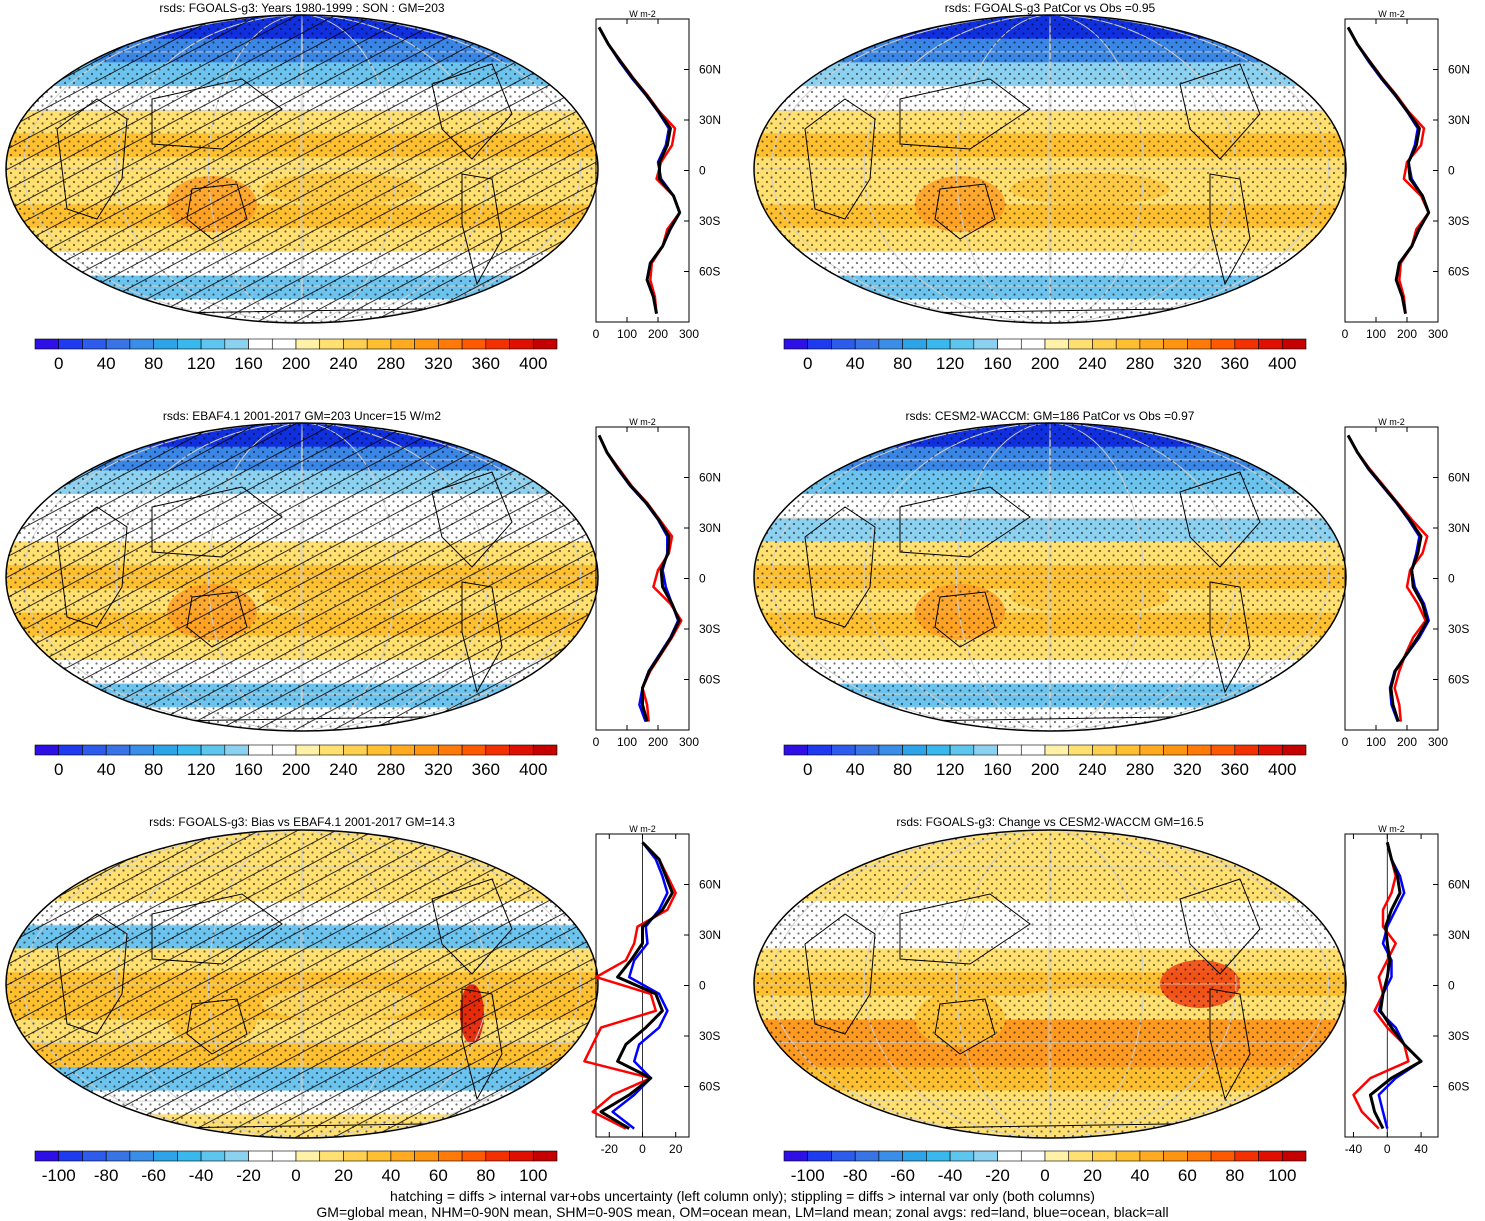 This screenshot has width=1485, height=1221. What do you see at coordinates (902, 1175) in the screenshot?
I see `colorbar-tick-label: -60` at bounding box center [902, 1175].